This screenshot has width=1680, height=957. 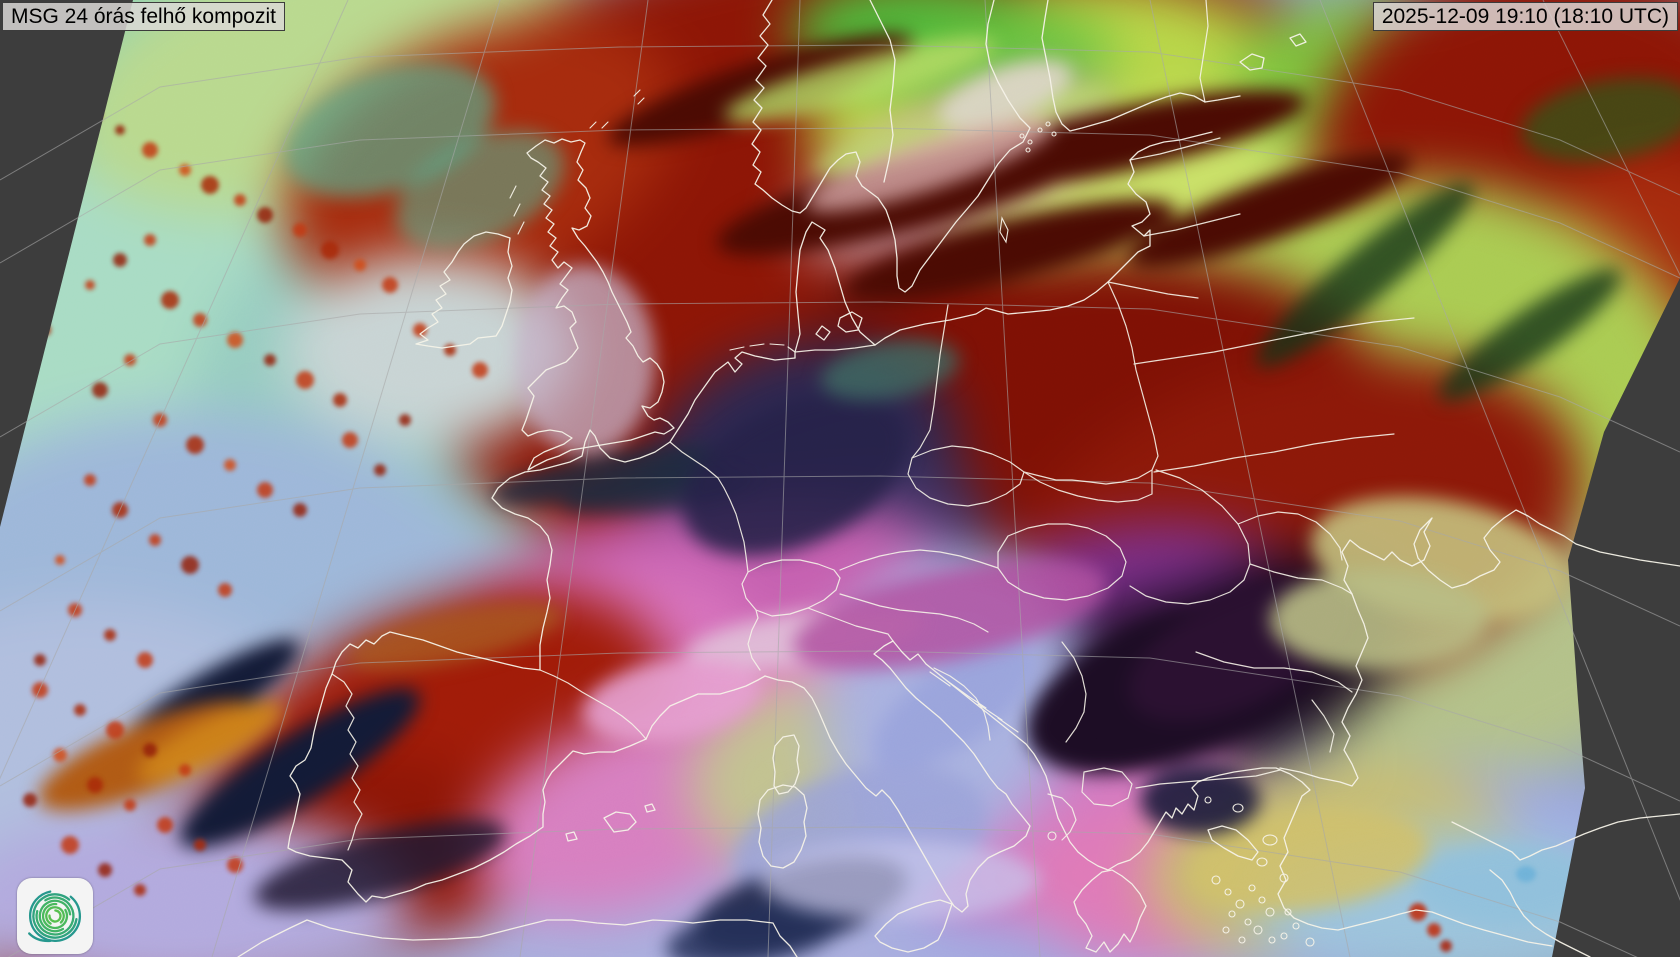 I want to click on coast-lakes-ne, so click(x=1273, y=52).